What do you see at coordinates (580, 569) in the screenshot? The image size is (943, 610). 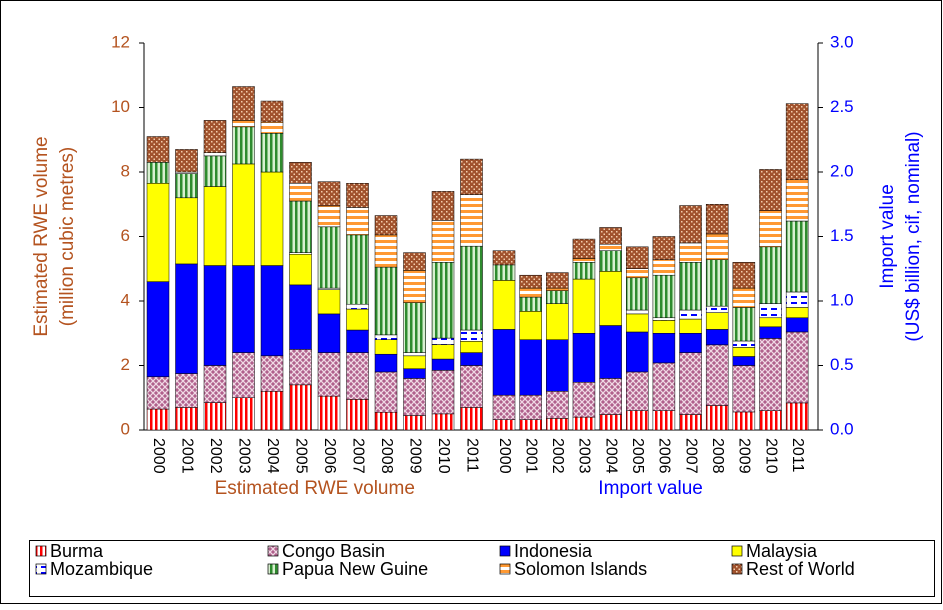 I see `legend-label: Solomon Islands` at bounding box center [580, 569].